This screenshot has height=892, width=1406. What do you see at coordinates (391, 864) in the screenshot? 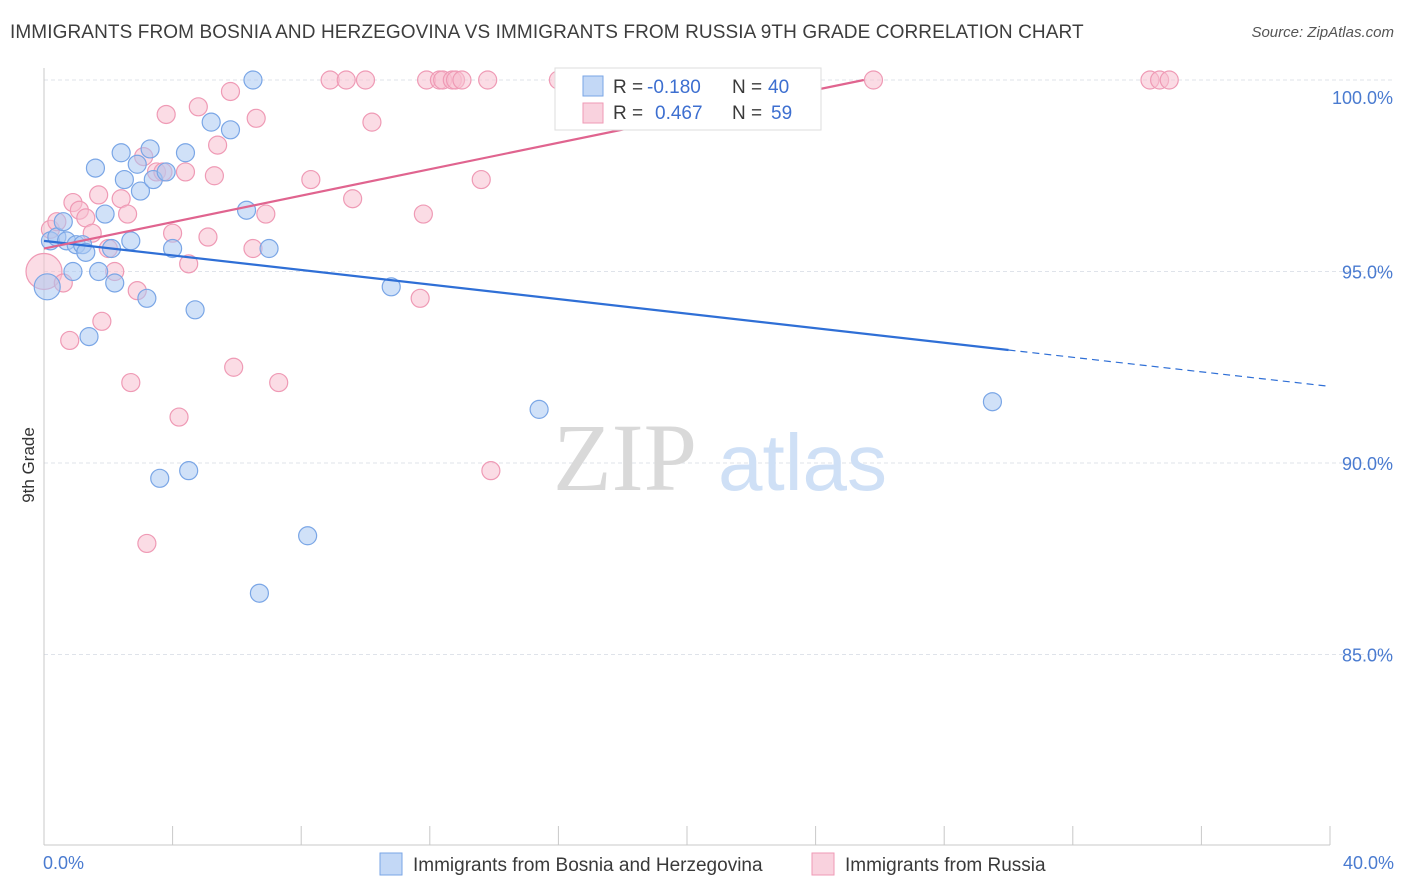
I see `series-legend-swatch-bosnia` at bounding box center [391, 864].